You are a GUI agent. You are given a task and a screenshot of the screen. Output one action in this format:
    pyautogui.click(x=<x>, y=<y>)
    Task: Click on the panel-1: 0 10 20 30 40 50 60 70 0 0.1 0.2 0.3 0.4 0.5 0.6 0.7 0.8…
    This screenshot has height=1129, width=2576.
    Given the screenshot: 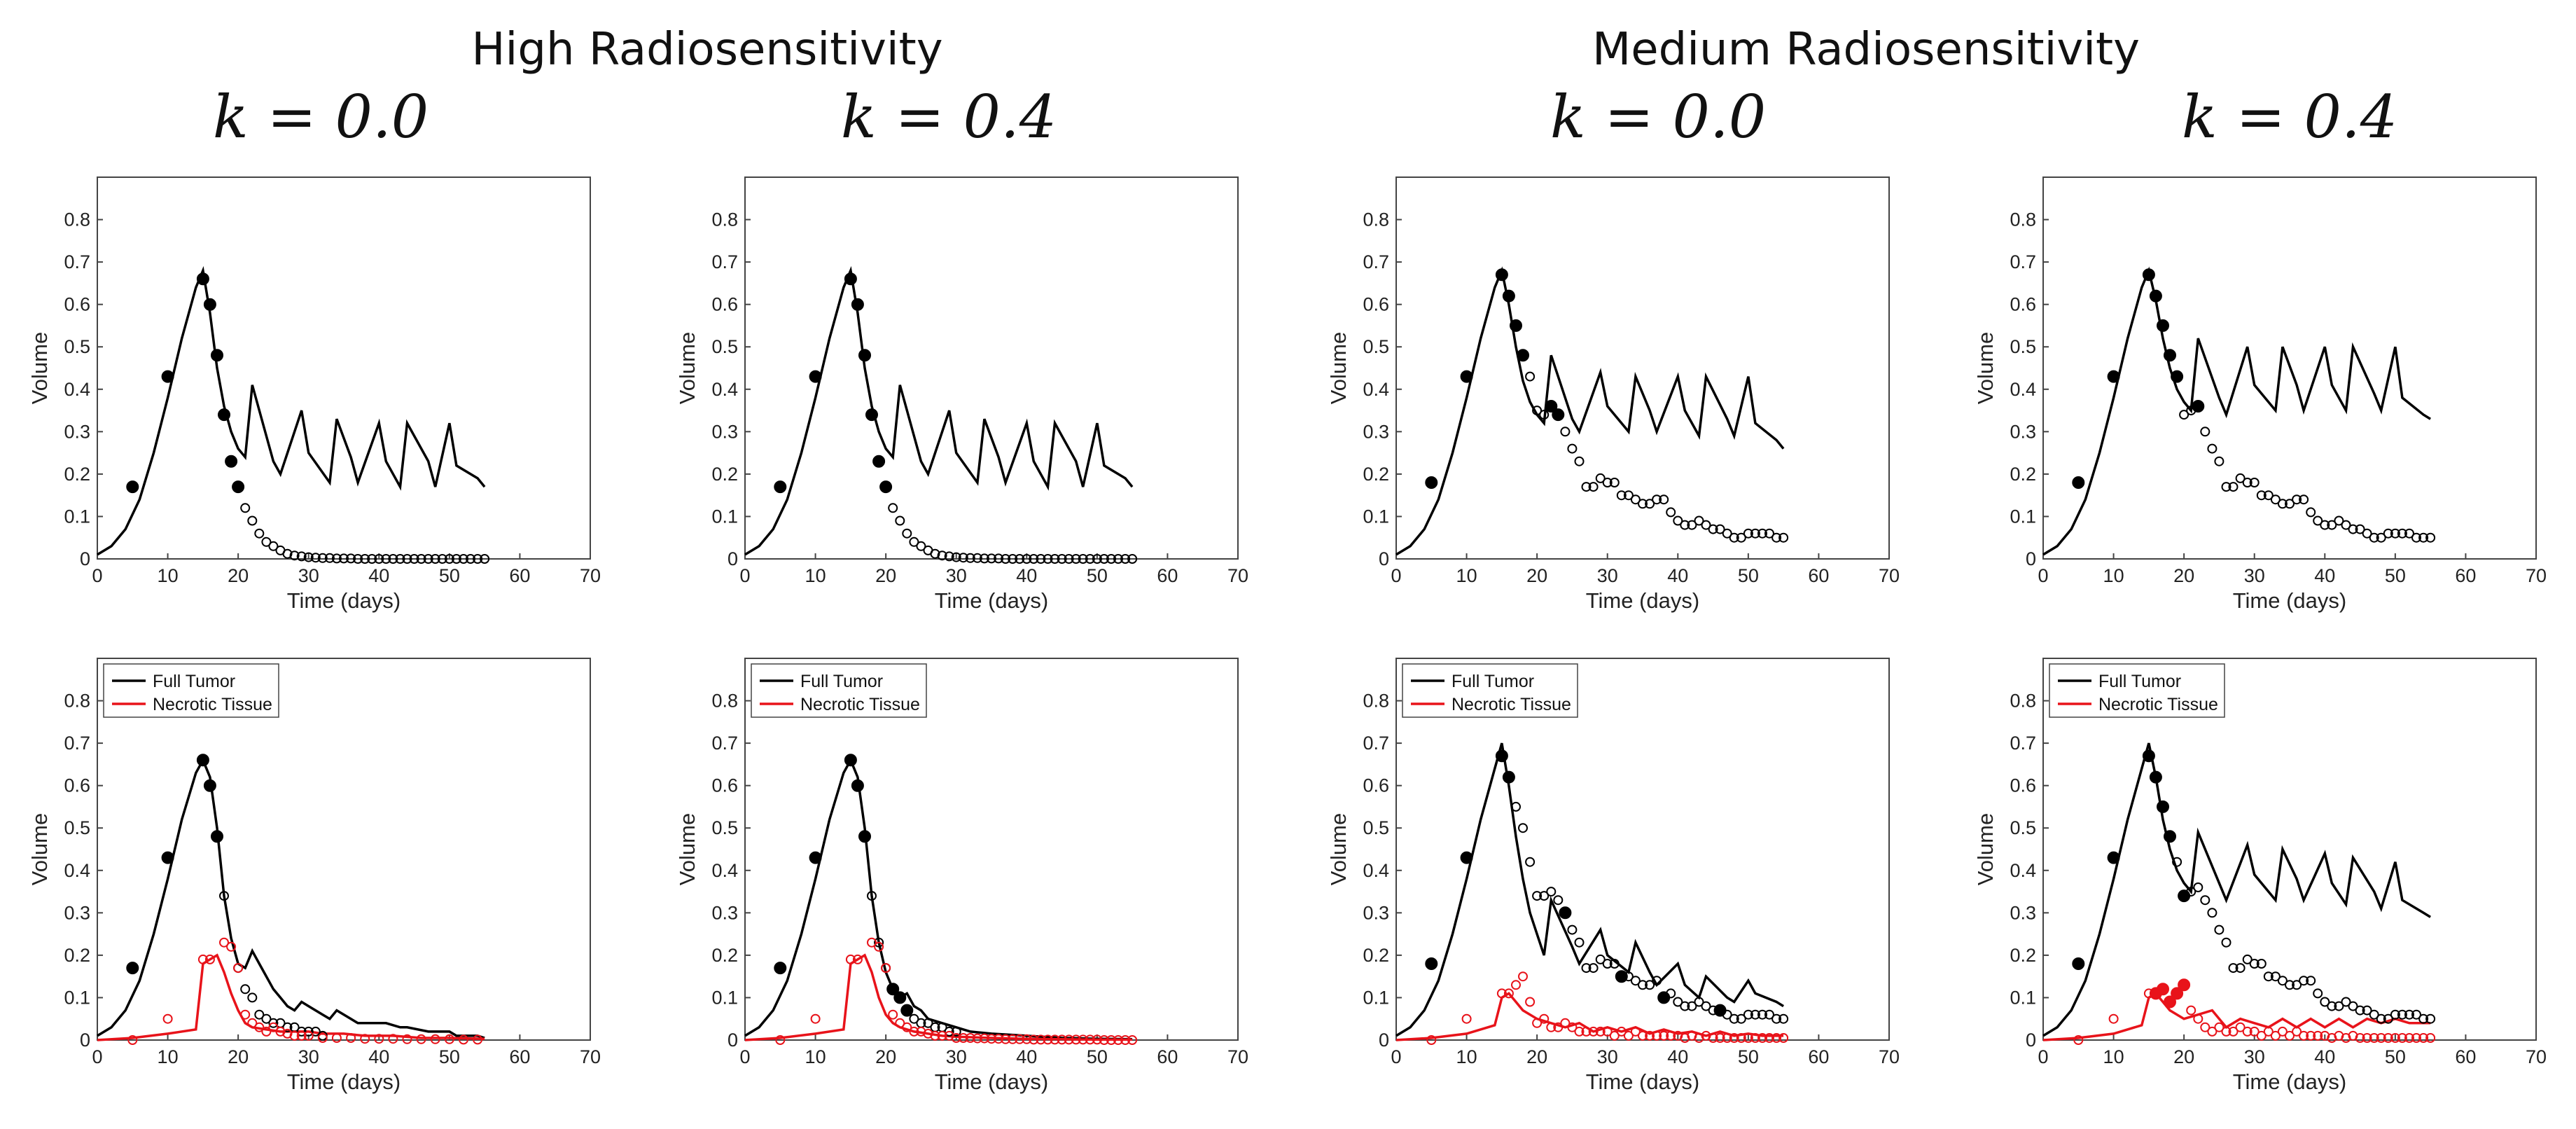 What is the action you would take?
    pyautogui.click(x=314, y=394)
    